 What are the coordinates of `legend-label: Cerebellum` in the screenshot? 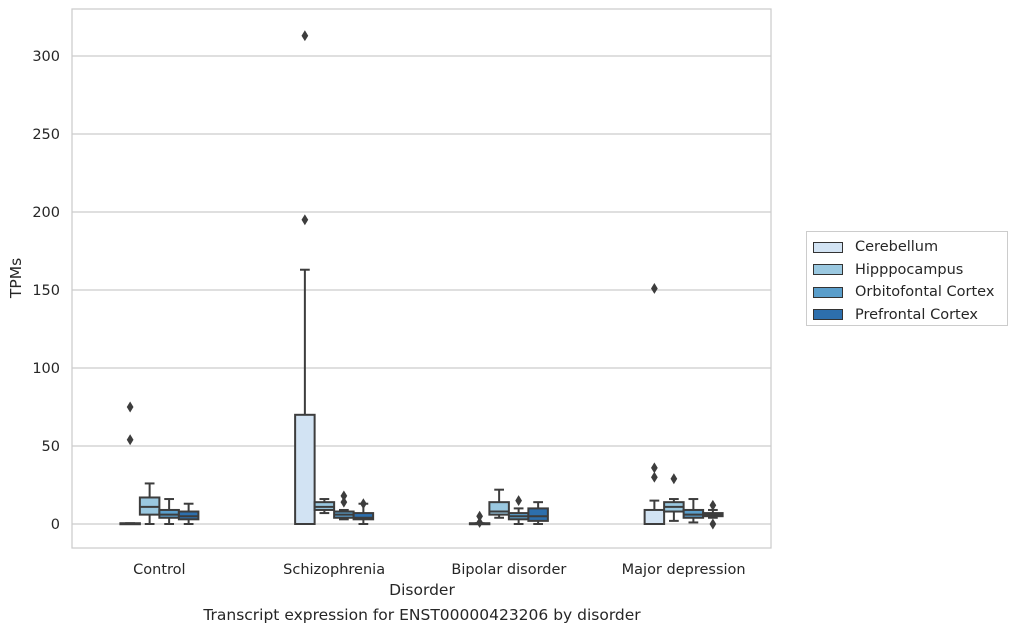 It's located at (897, 247).